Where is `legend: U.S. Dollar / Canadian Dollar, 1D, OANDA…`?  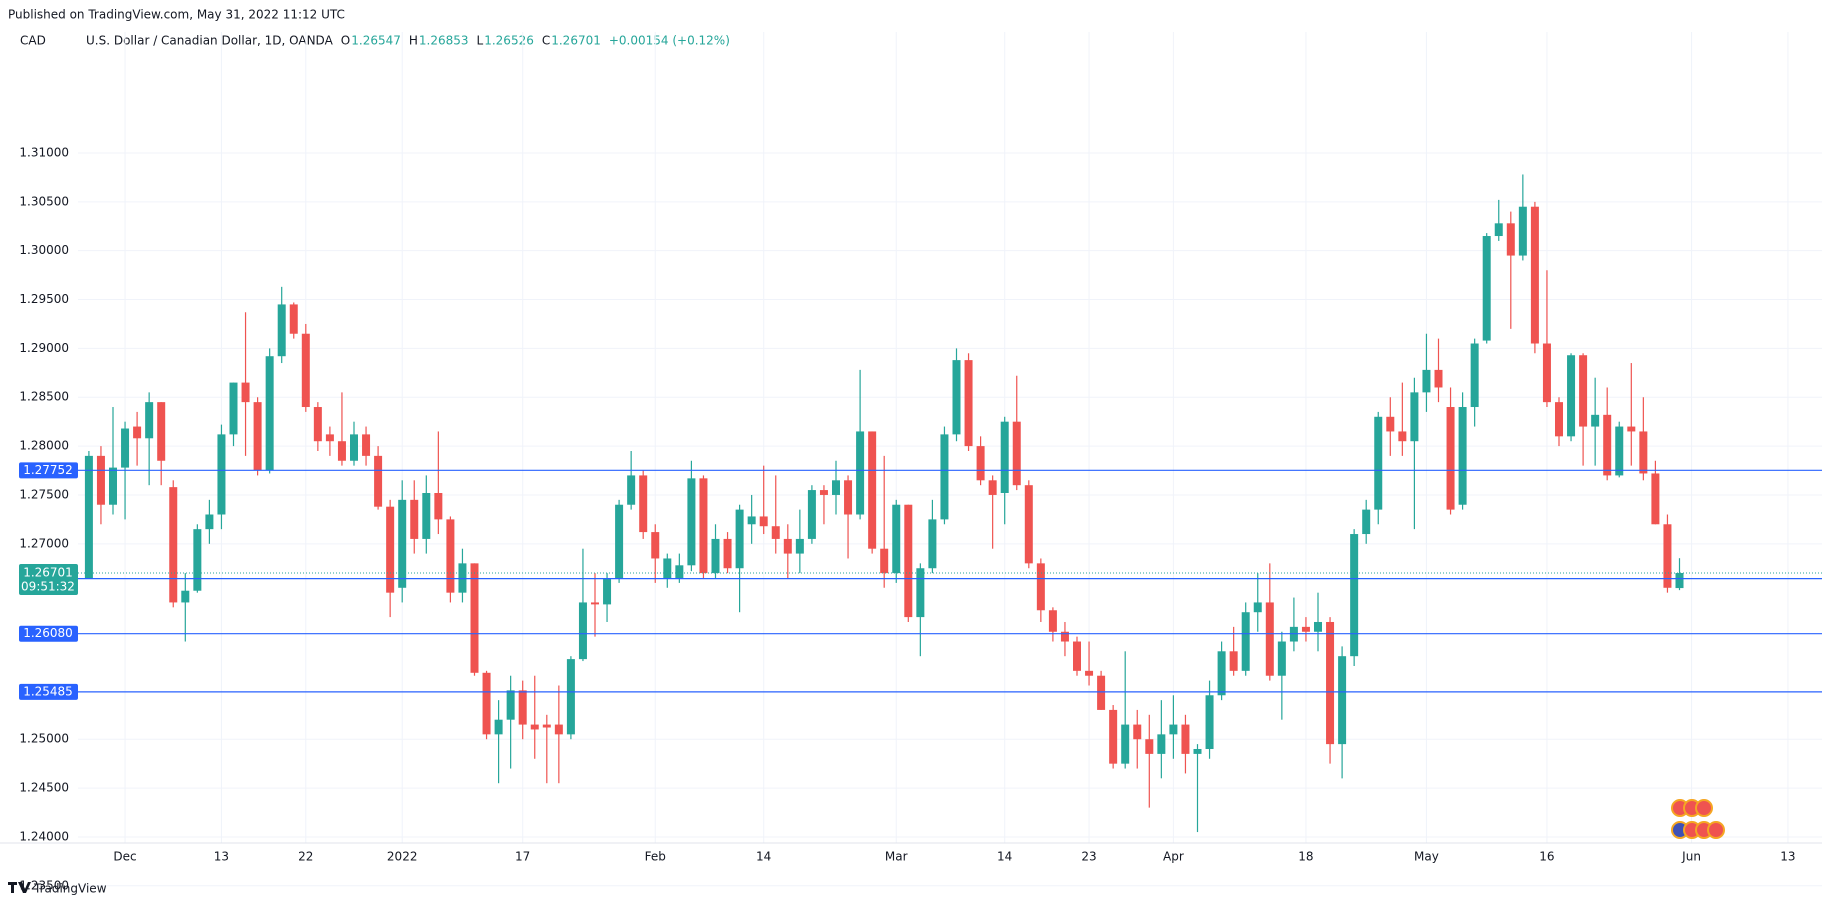
legend: U.S. Dollar / Canadian Dollar, 1D, OANDA… is located at coordinates (408, 41).